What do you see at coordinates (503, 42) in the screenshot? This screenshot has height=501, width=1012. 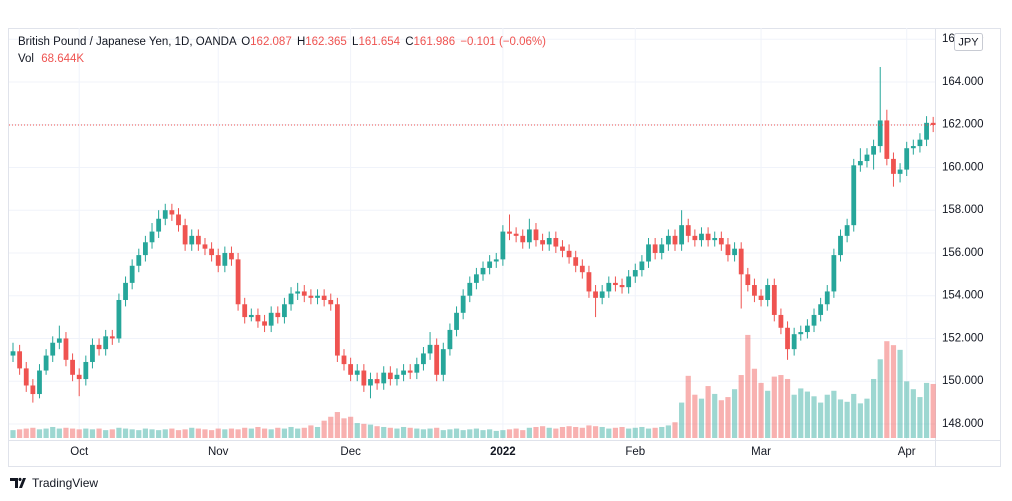 I see `legend-change: −0.101 (−0.06%)` at bounding box center [503, 42].